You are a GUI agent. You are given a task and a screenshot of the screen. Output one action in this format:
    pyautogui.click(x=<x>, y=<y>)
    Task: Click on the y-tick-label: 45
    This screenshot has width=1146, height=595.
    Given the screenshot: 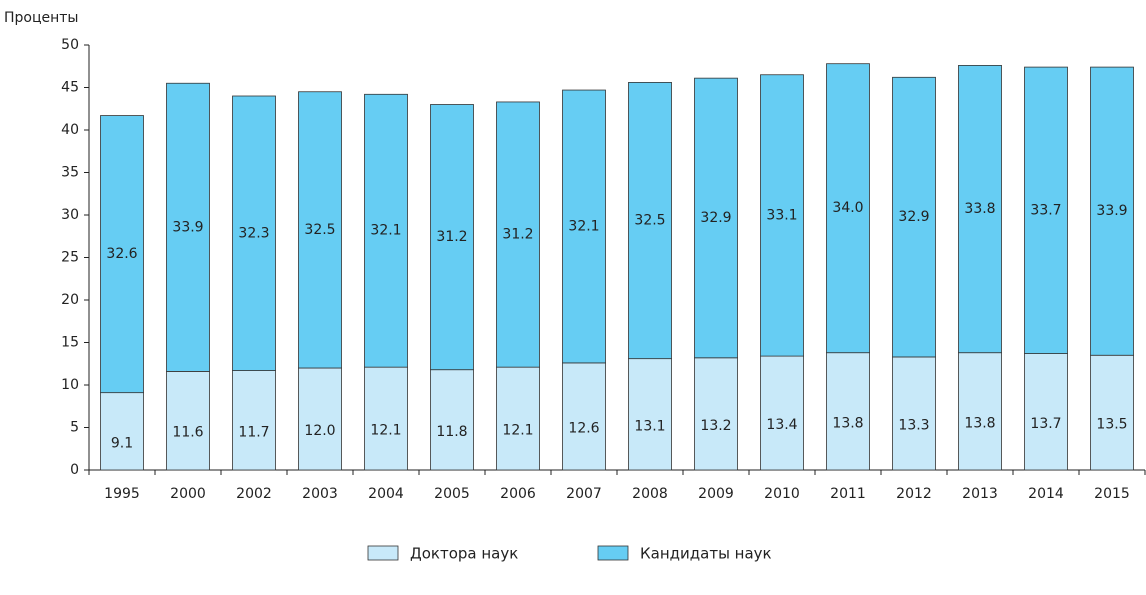 What is the action you would take?
    pyautogui.click(x=70, y=88)
    